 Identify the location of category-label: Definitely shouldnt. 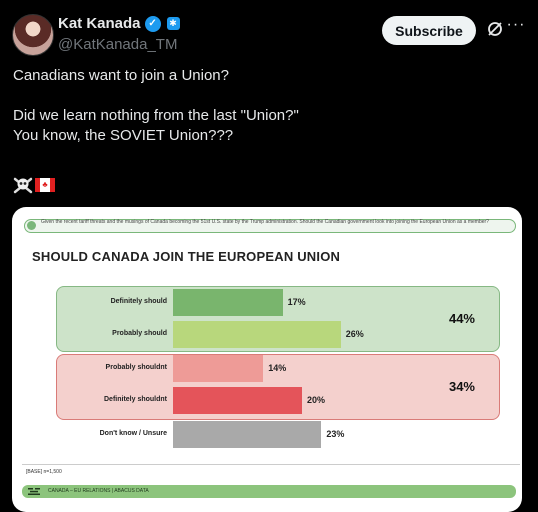
(135, 399).